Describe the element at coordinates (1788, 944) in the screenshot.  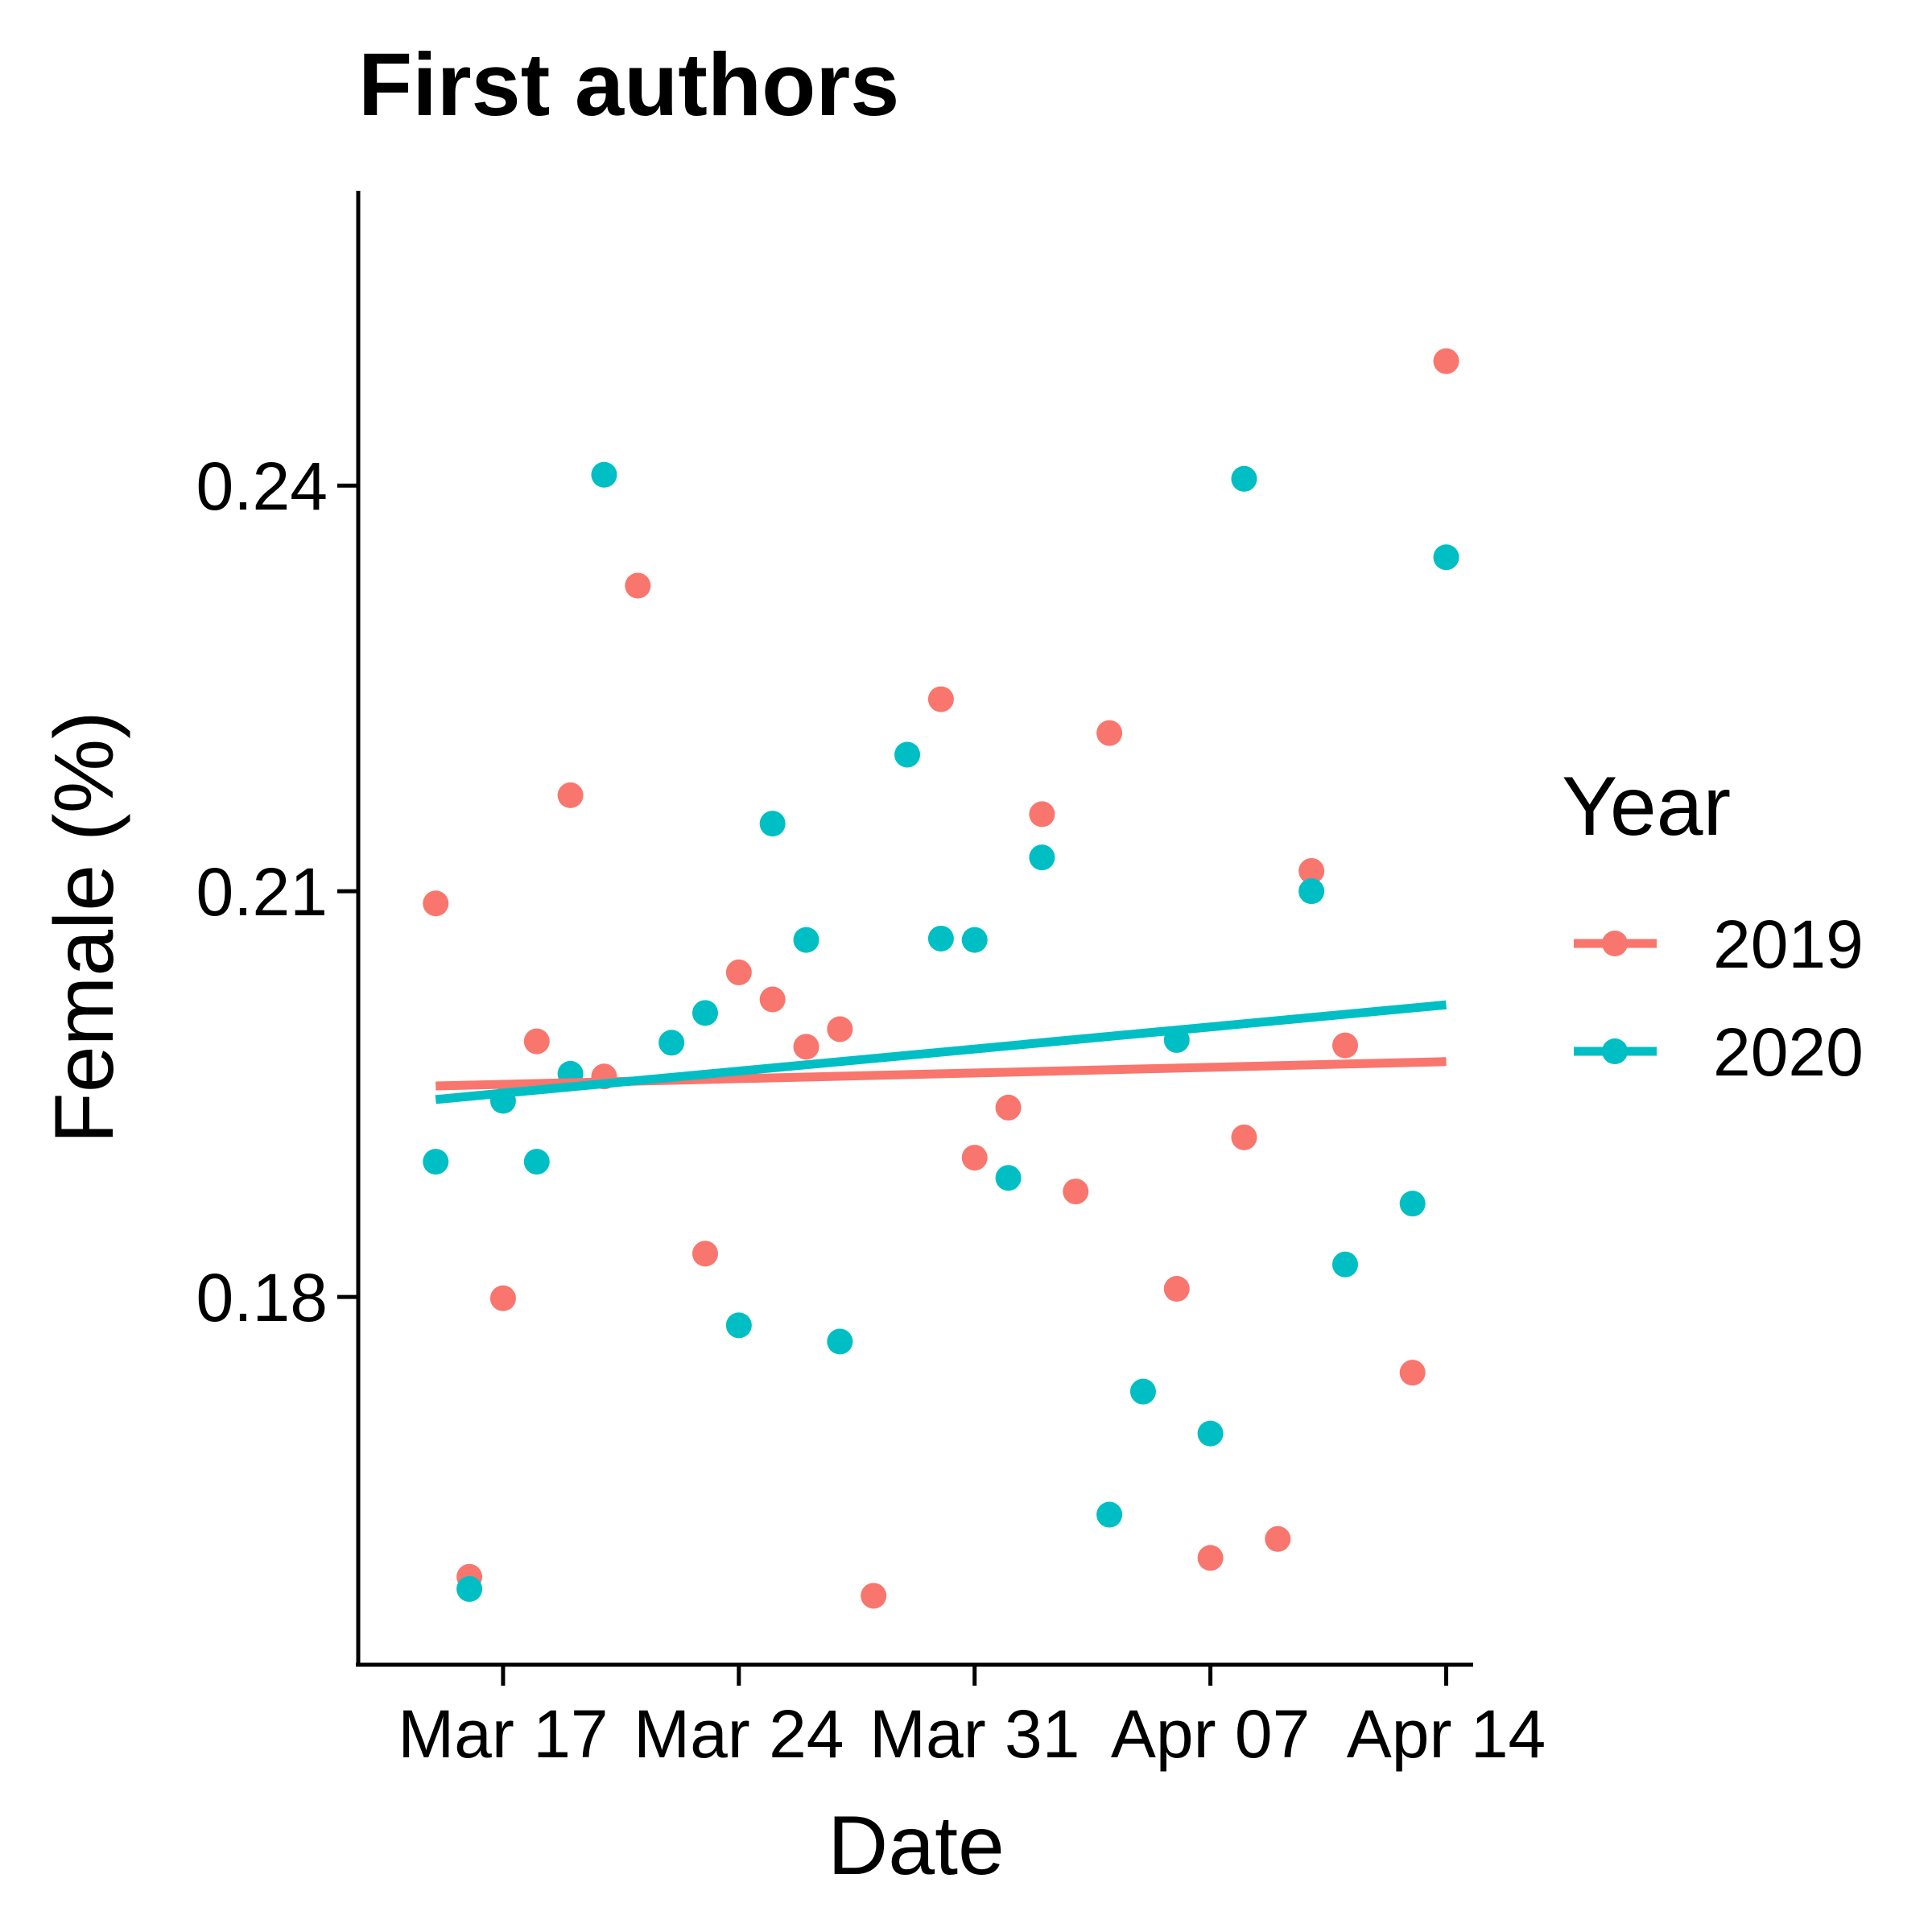
I see `legend-label-2019: 2019` at that location.